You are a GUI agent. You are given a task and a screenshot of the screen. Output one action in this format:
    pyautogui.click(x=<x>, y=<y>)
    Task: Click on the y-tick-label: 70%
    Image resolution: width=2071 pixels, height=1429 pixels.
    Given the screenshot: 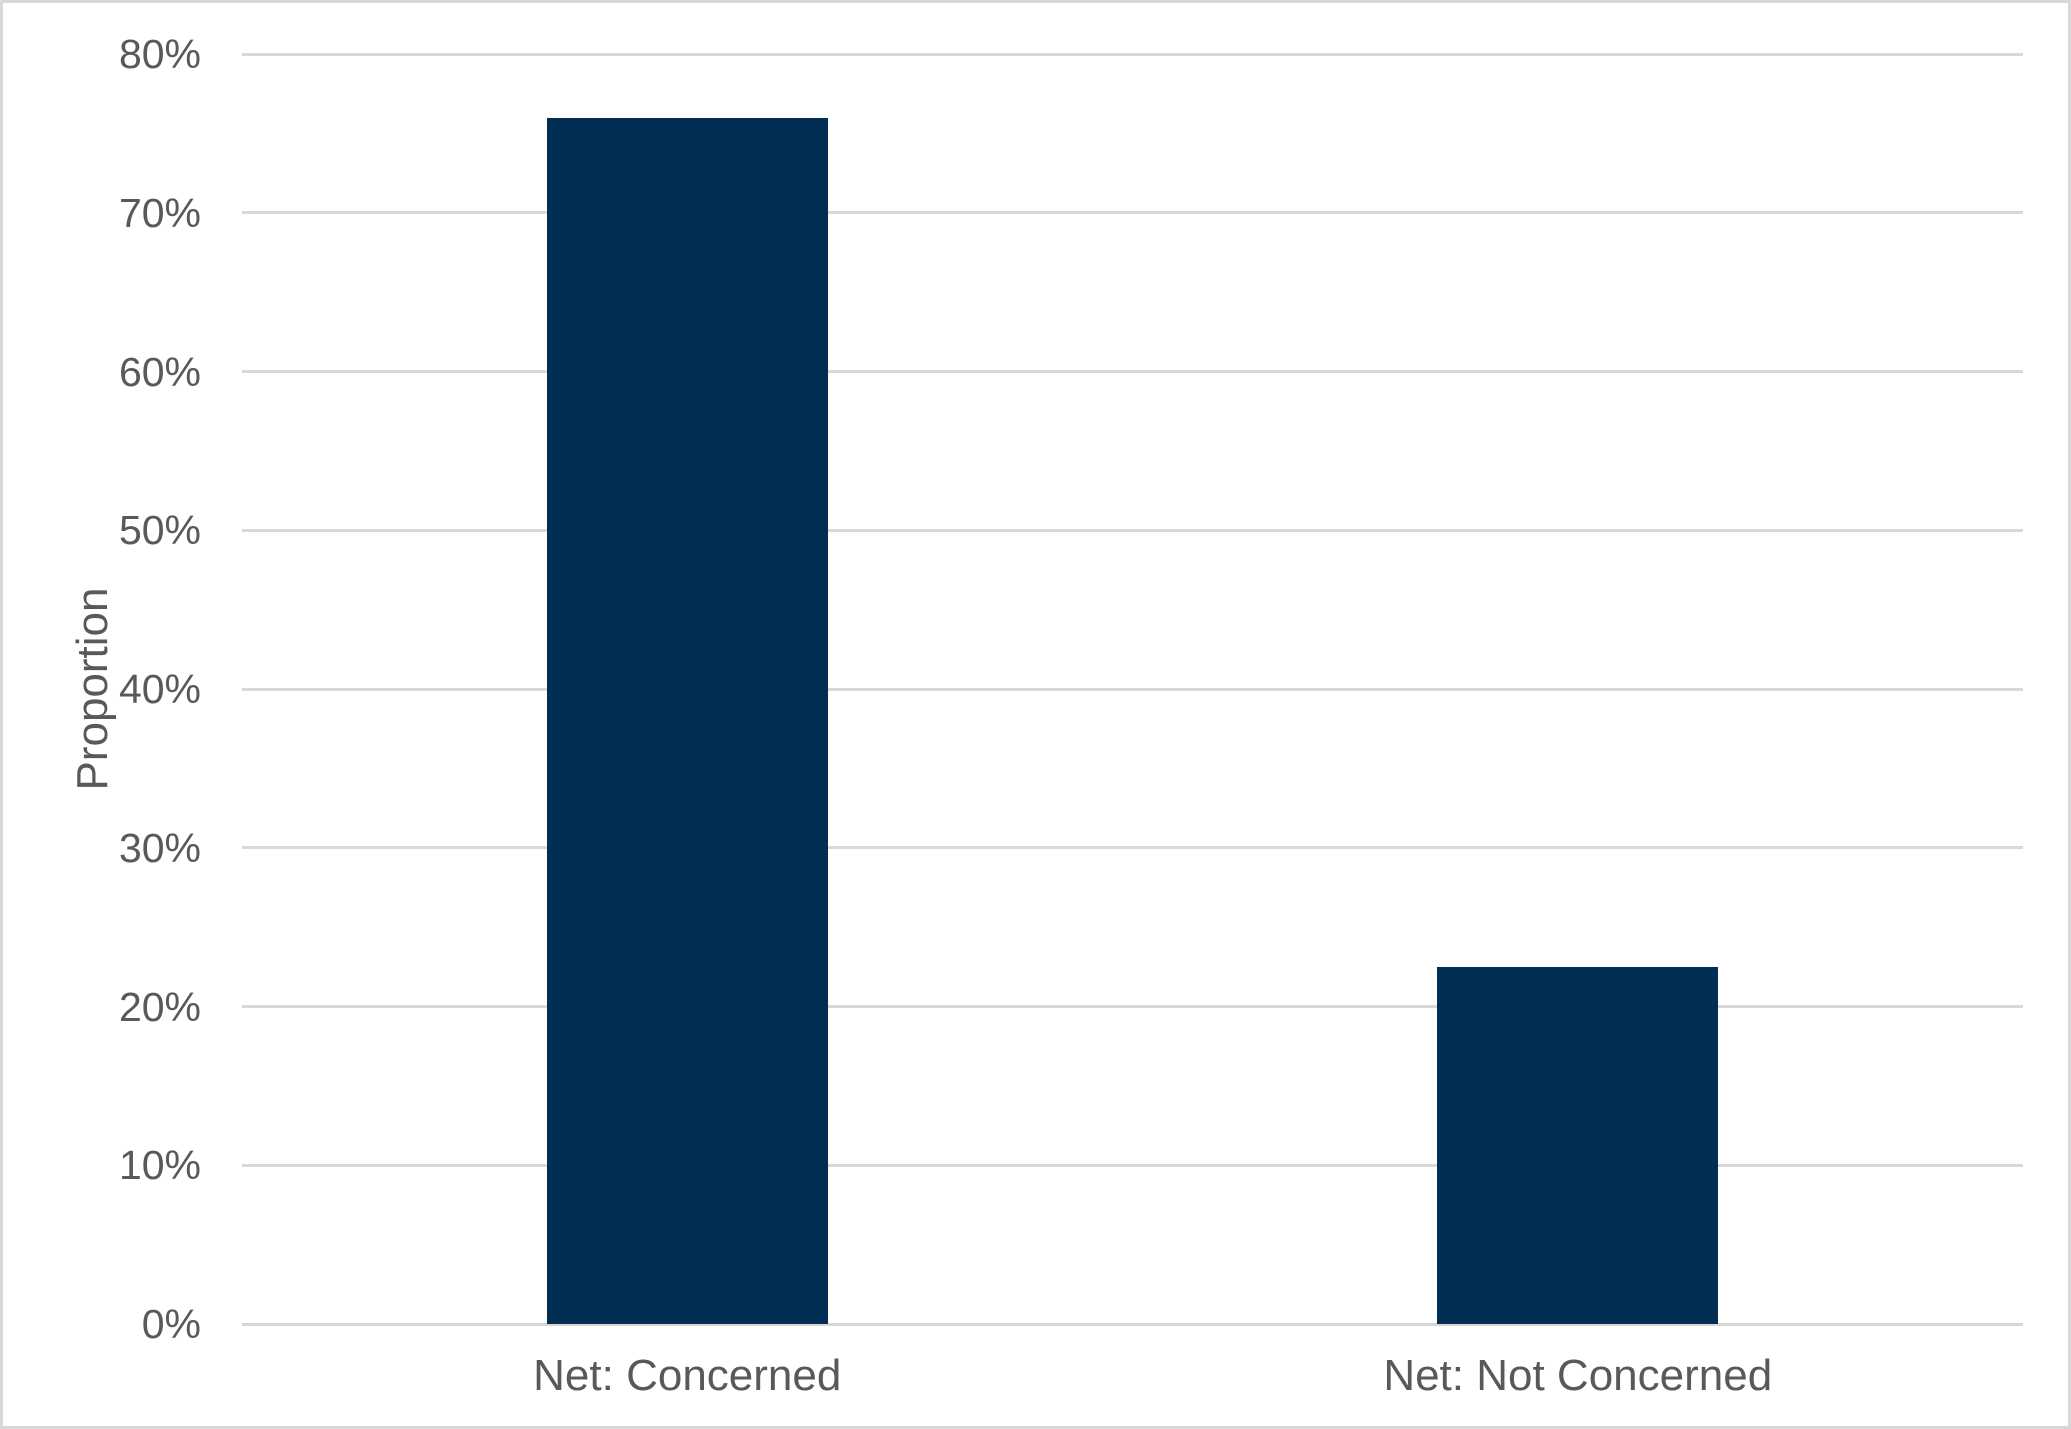 What is the action you would take?
    pyautogui.click(x=159, y=212)
    